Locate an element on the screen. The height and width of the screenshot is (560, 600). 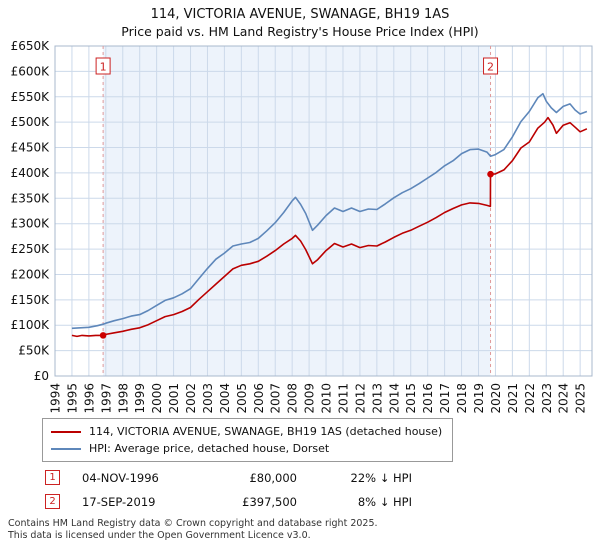
sale-row-1: 1 04-NOV-1996 £80,000 22% ↓ HPI is located at coordinates (322, 477).